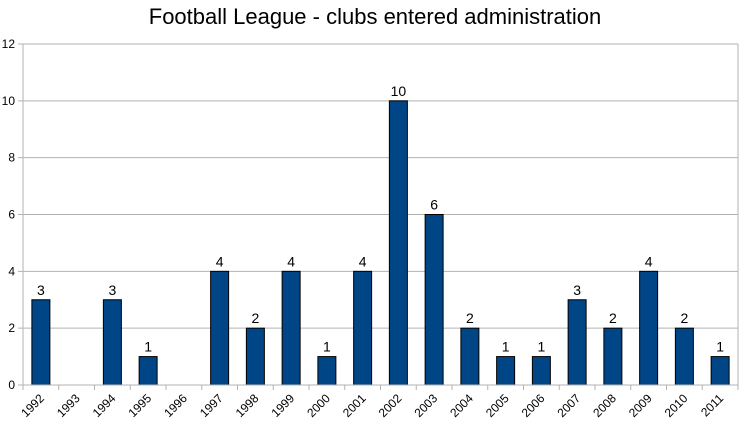 The height and width of the screenshot is (429, 750). Describe the element at coordinates (461, 405) in the screenshot. I see `x-tick-label: 2004` at that location.